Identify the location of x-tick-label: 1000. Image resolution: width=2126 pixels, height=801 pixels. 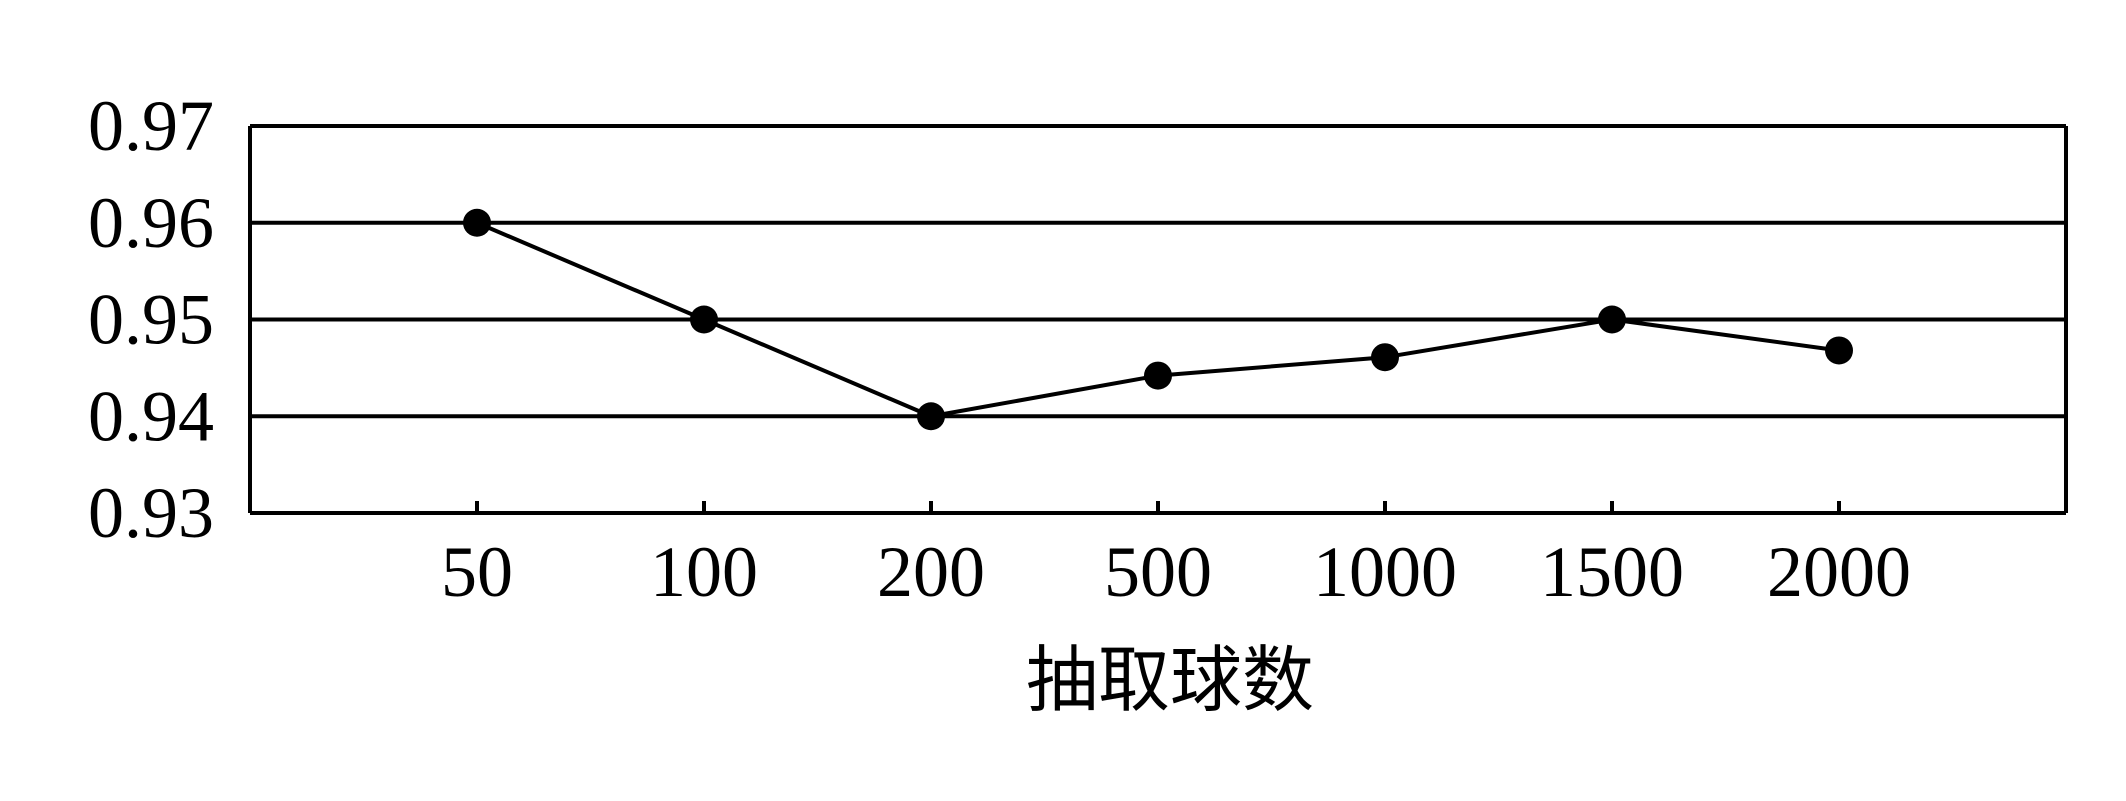
(1385, 572).